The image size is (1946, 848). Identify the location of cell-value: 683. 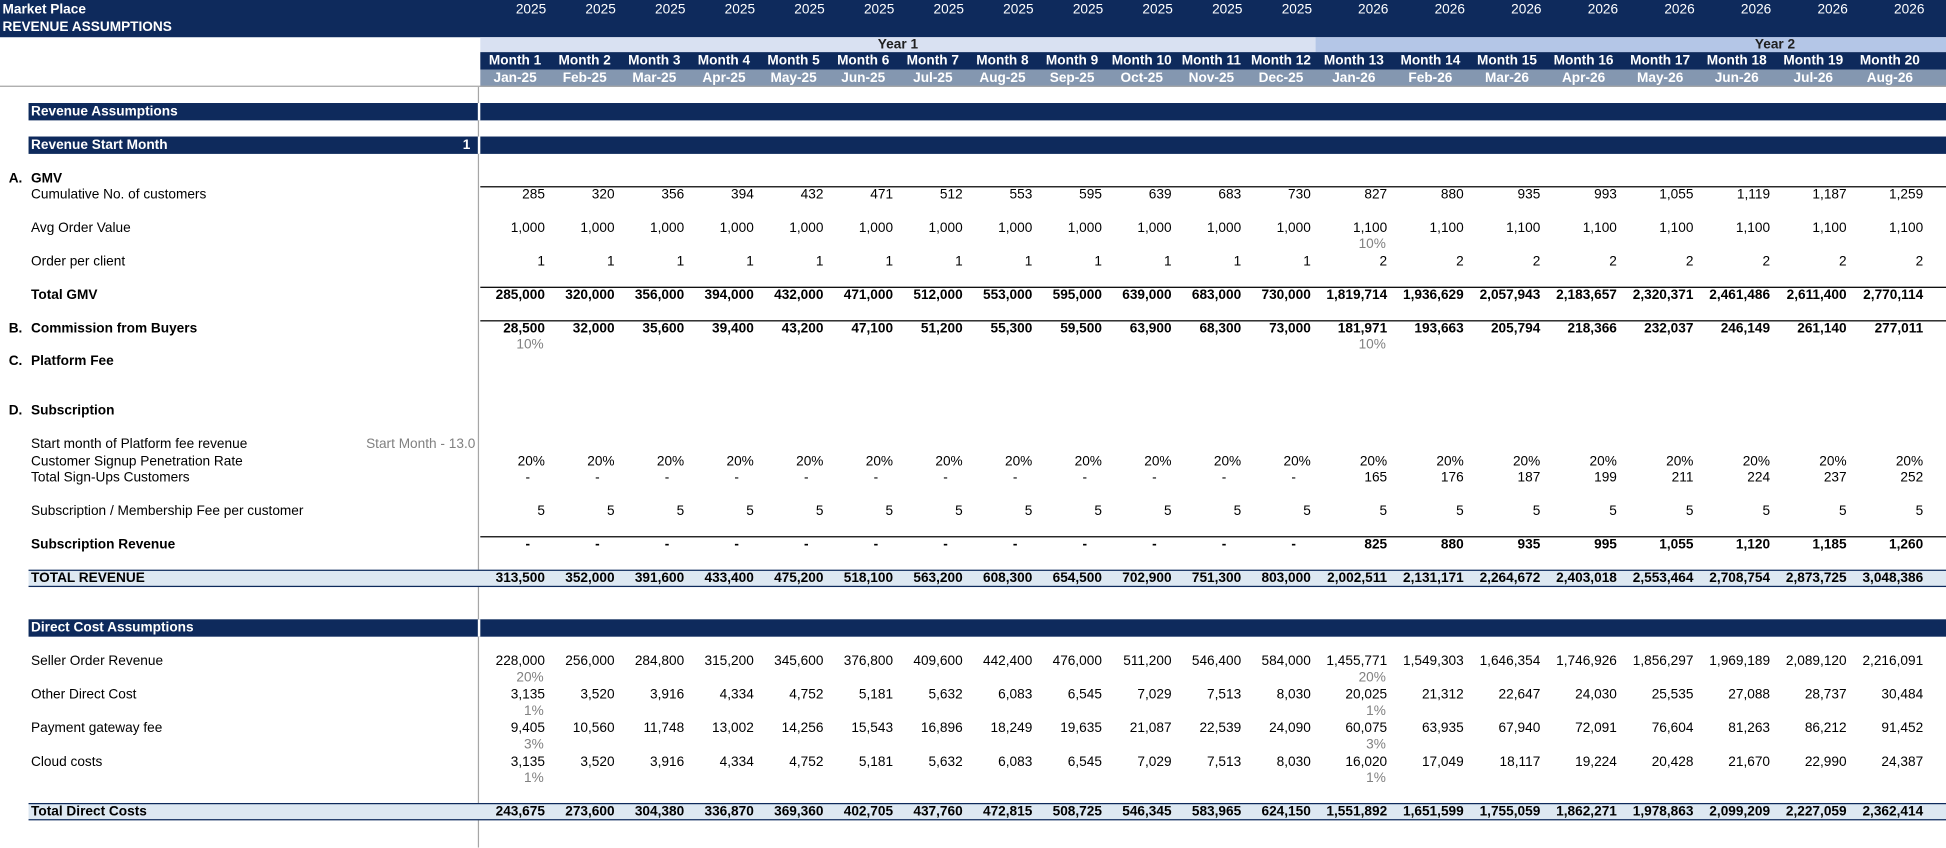
(1230, 195).